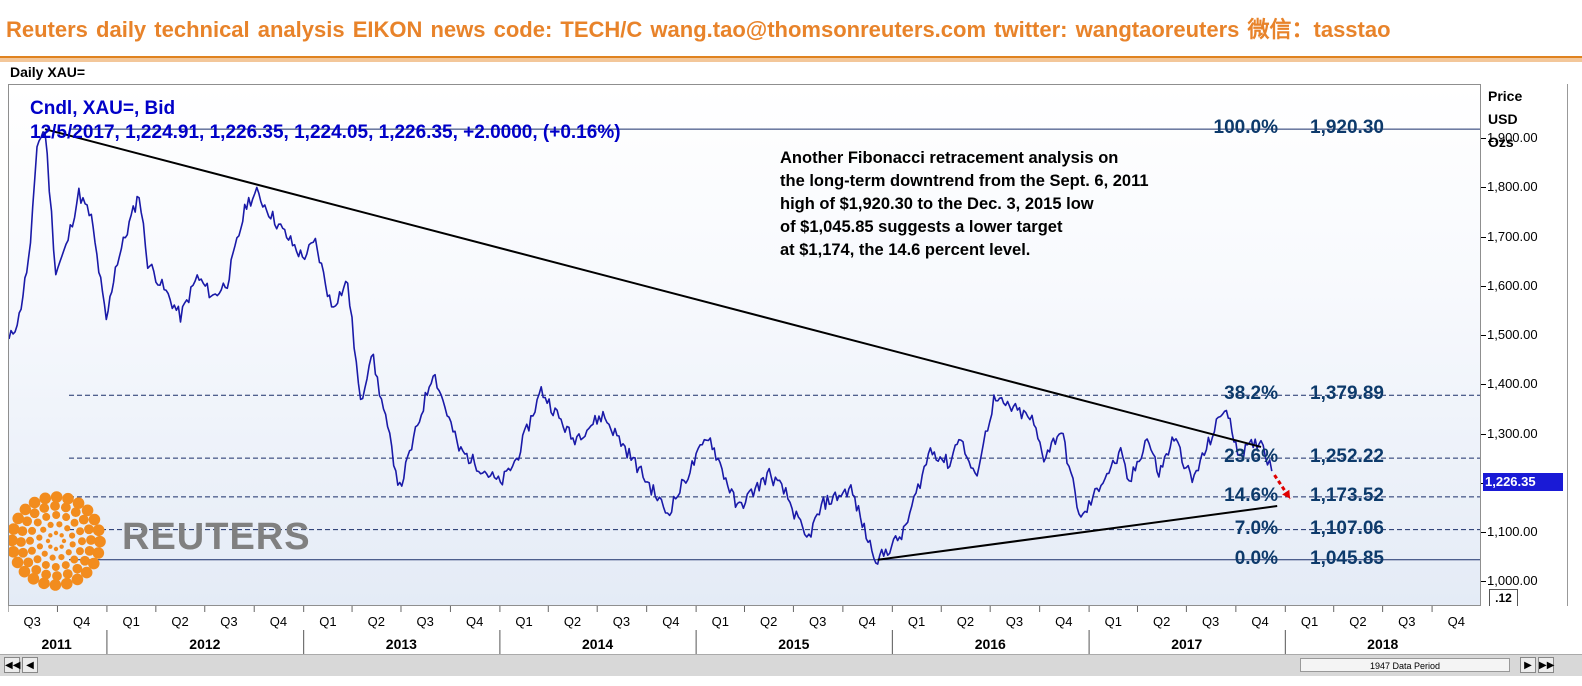 This screenshot has height=686, width=1582. What do you see at coordinates (1505, 96) in the screenshot?
I see `axis-unit-price: Price` at bounding box center [1505, 96].